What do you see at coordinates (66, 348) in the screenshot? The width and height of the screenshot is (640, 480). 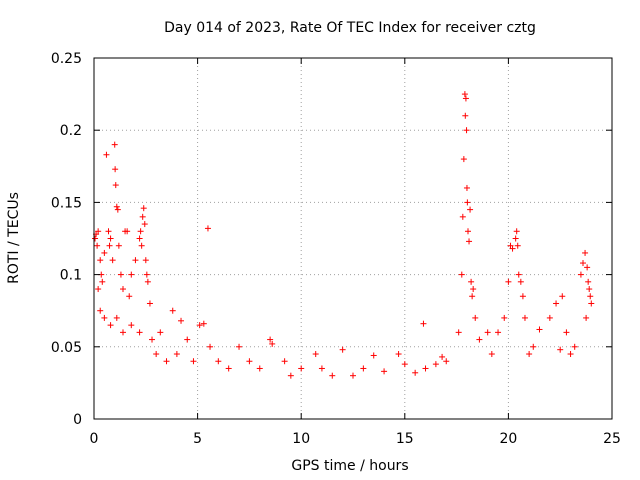 I see `y-tick-label: 0.05` at bounding box center [66, 348].